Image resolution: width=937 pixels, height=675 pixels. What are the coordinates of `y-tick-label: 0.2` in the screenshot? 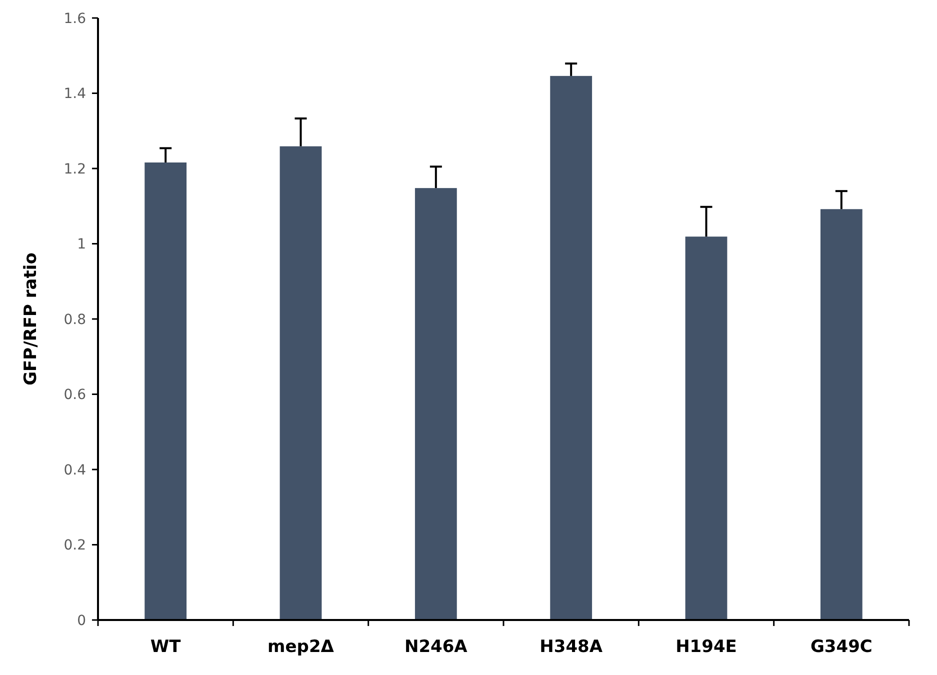 It's located at (75, 546).